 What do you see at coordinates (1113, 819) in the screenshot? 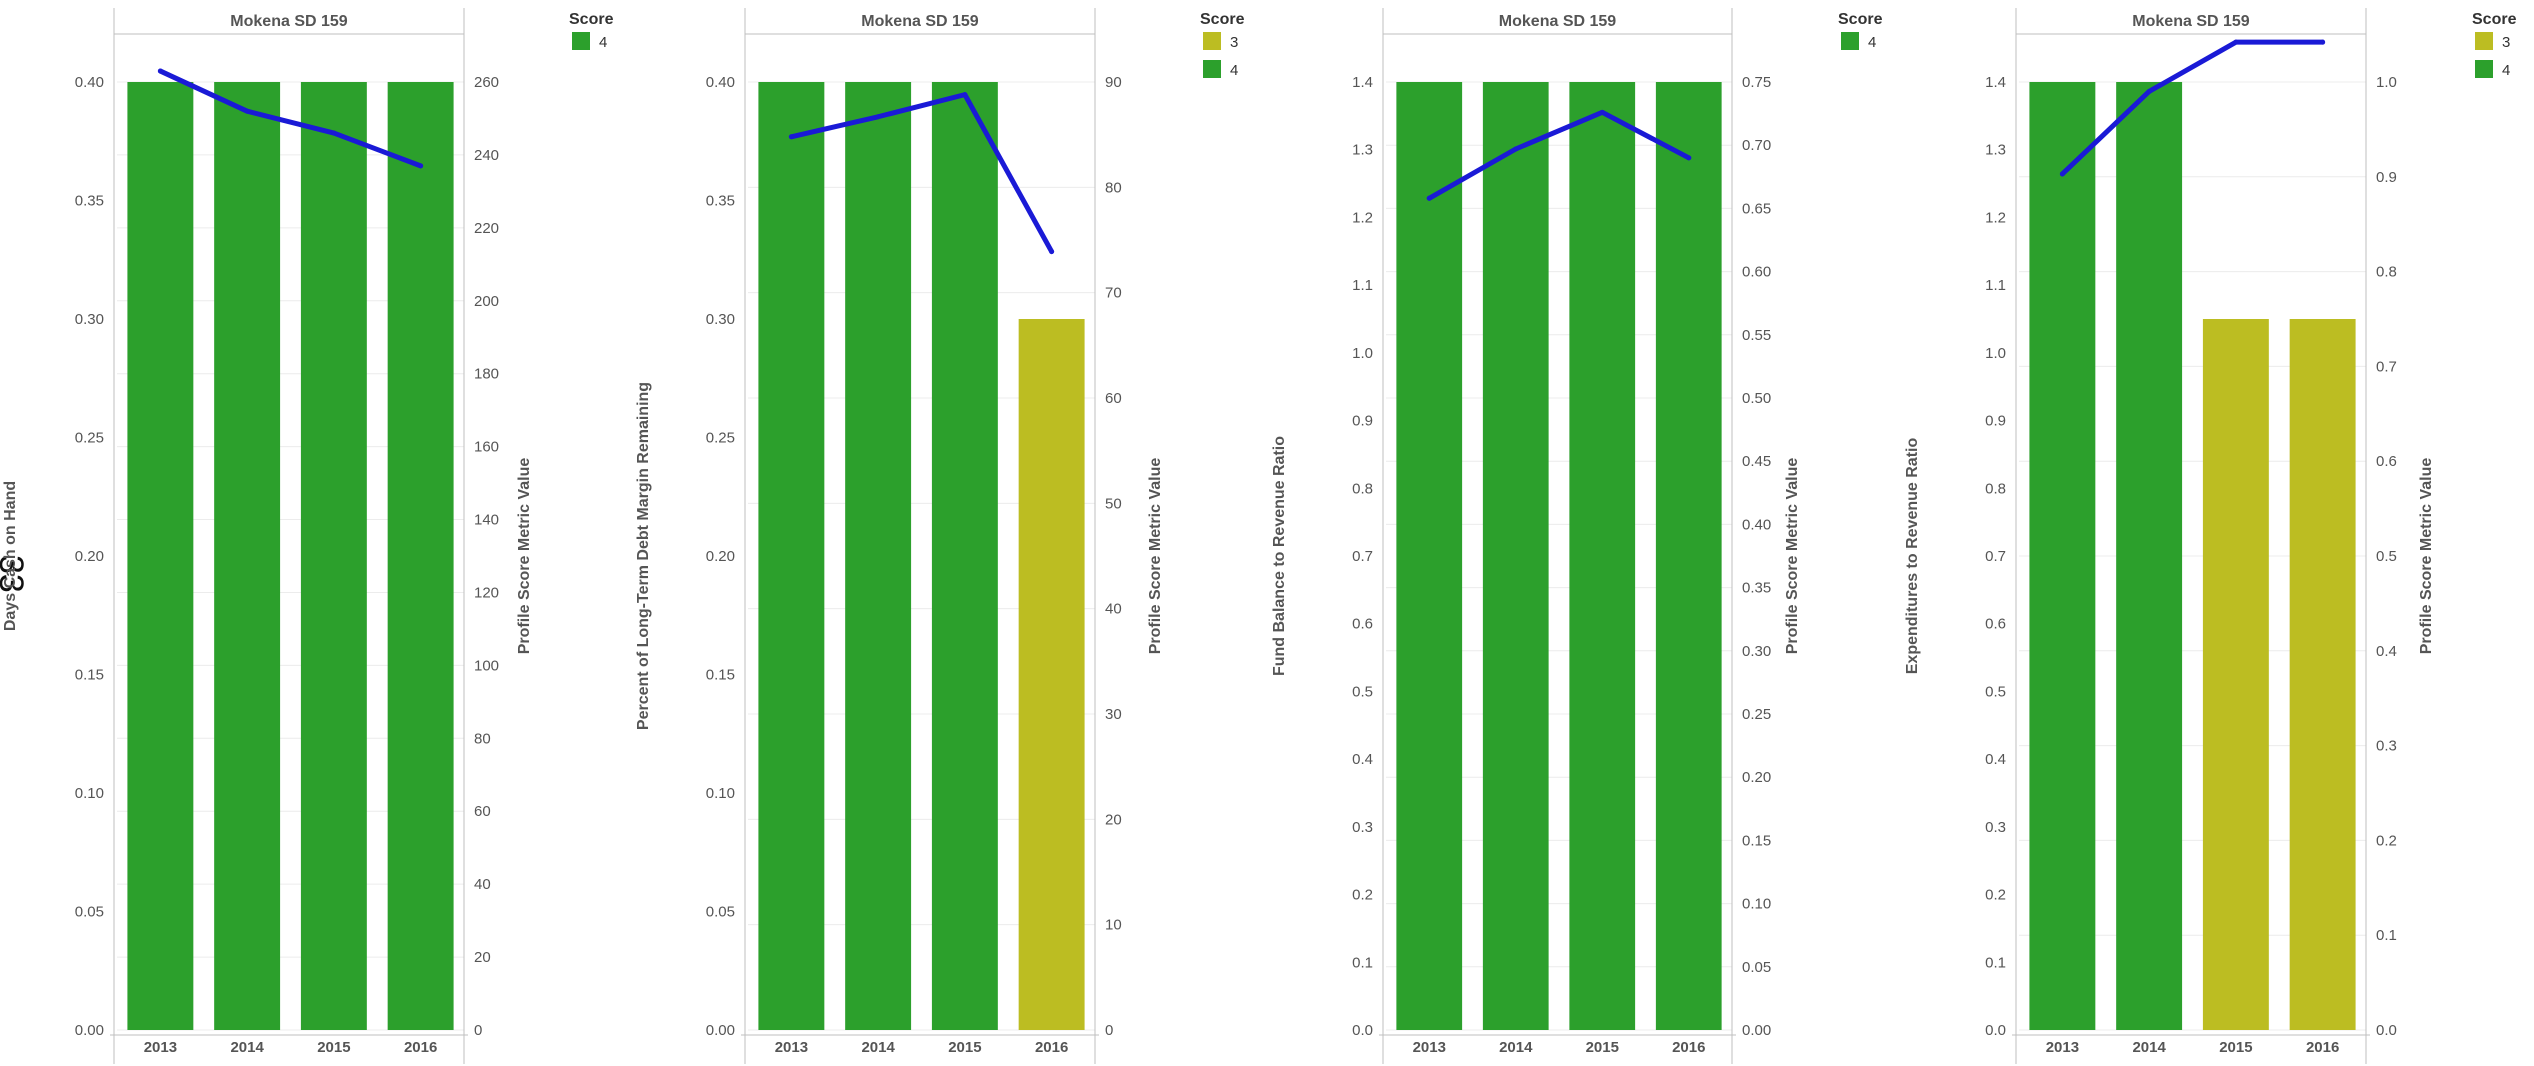
I see `y2-tick-label: 20` at bounding box center [1113, 819].